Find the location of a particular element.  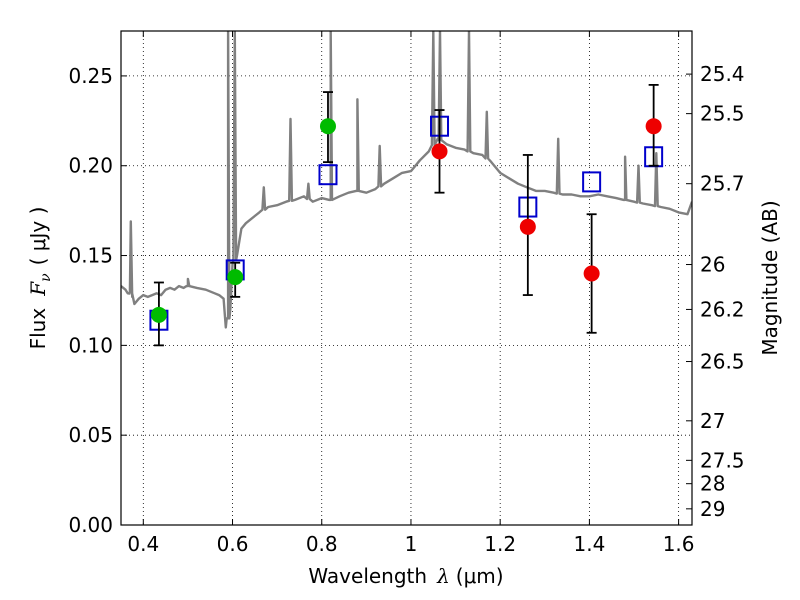

x-tick-label: 0.6 is located at coordinates (233, 544).